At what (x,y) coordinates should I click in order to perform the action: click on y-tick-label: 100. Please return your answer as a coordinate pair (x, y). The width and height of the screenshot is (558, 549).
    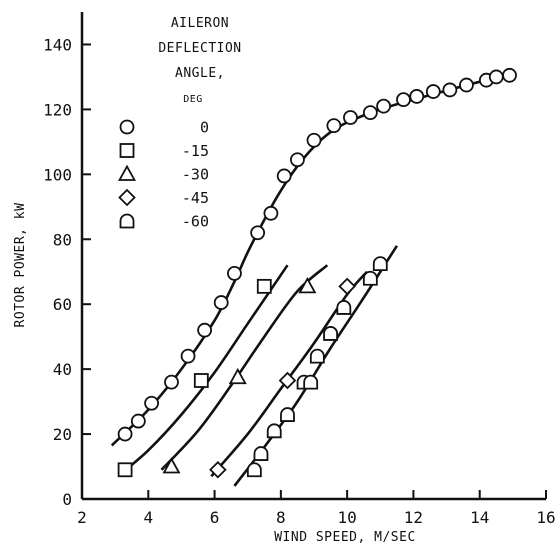
    Looking at the image, I should click on (57, 174).